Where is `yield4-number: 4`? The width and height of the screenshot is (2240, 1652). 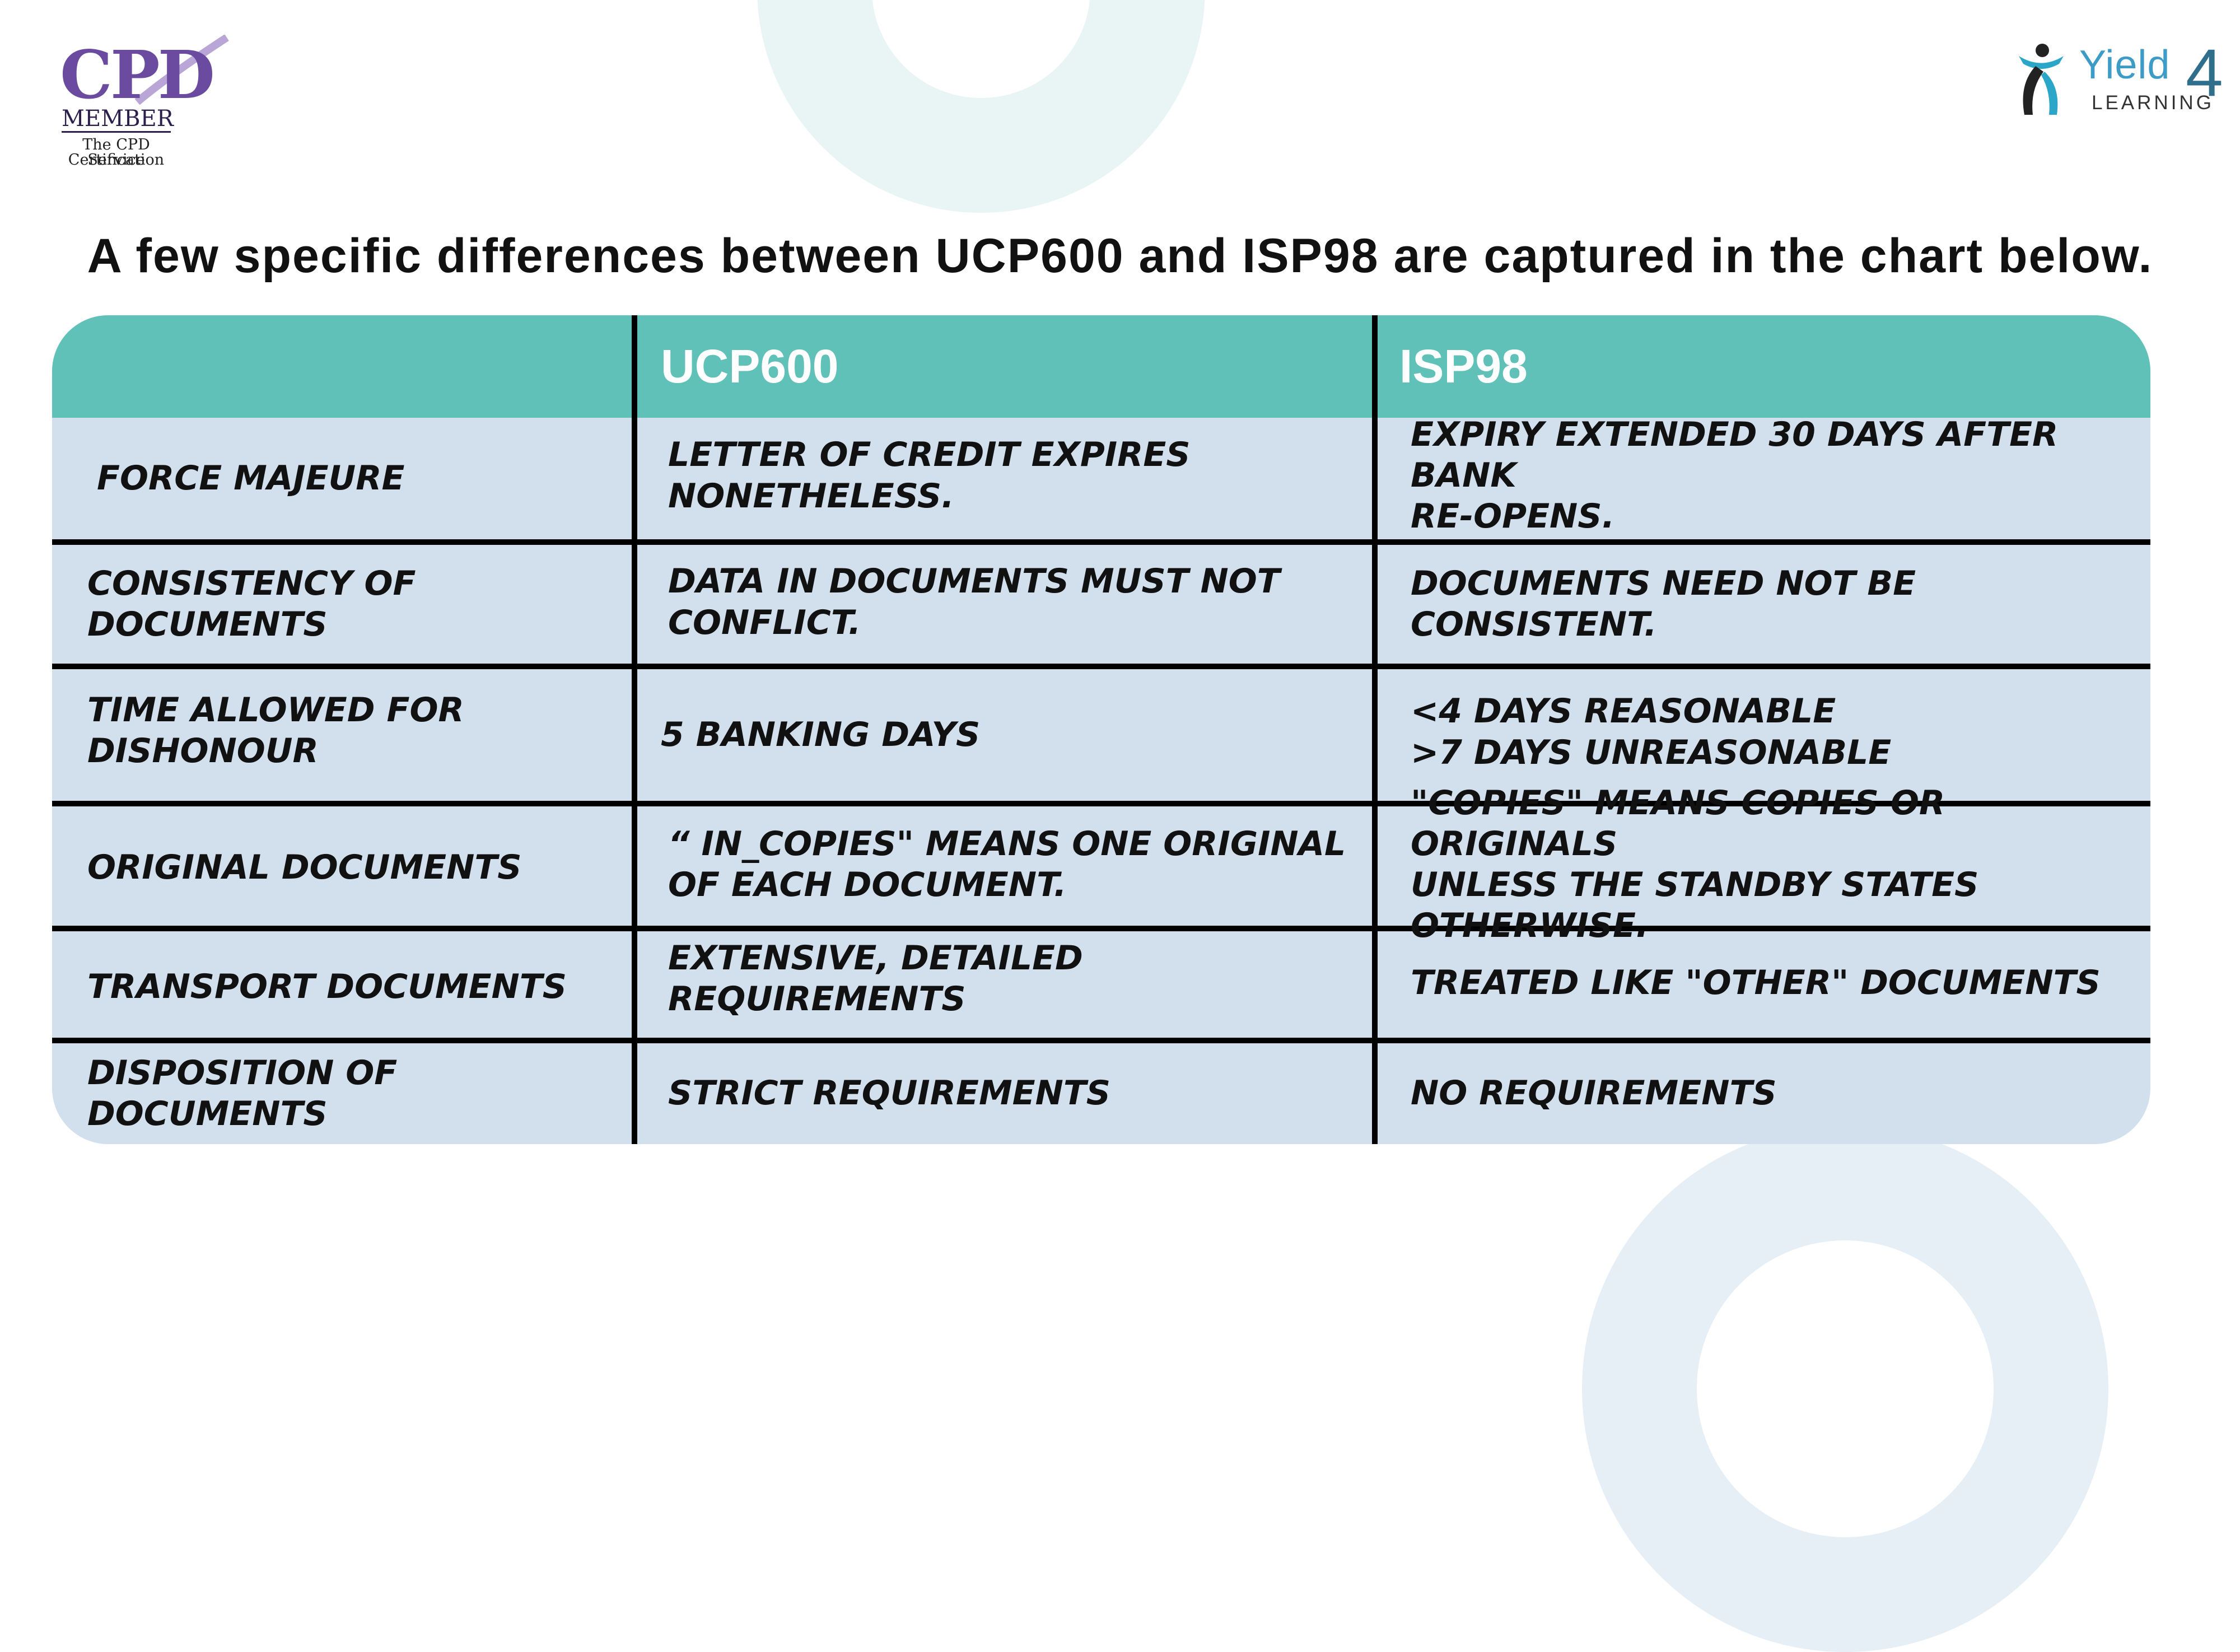
yield4-number: 4 is located at coordinates (2205, 73).